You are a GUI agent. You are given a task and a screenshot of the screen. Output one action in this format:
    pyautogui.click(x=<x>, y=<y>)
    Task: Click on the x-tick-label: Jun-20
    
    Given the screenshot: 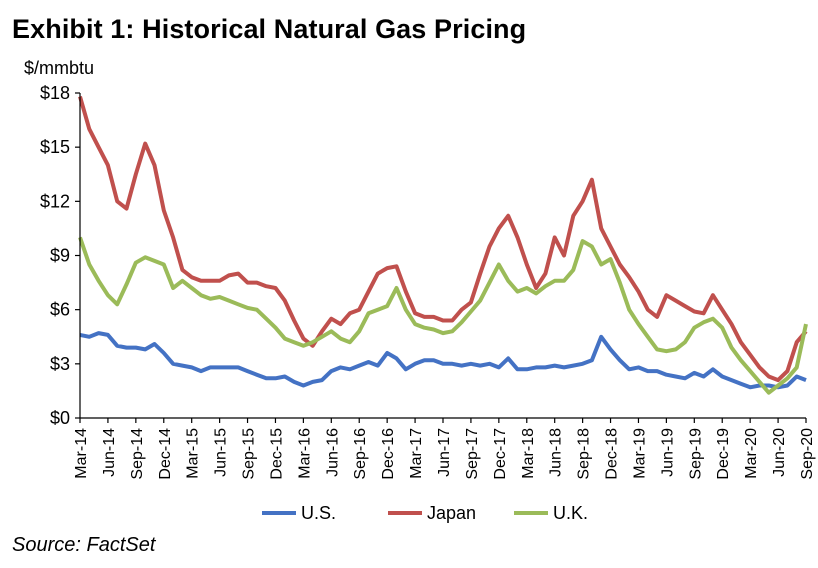 What is the action you would take?
    pyautogui.click(x=779, y=452)
    